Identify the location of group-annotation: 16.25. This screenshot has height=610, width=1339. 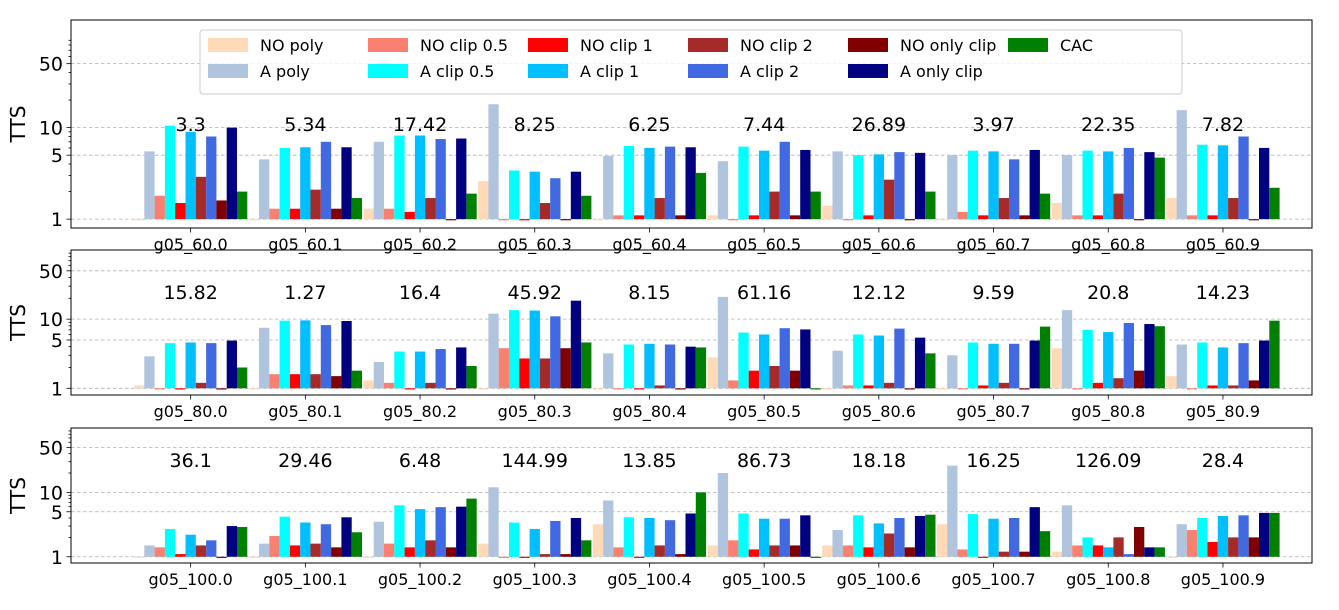
(993, 461).